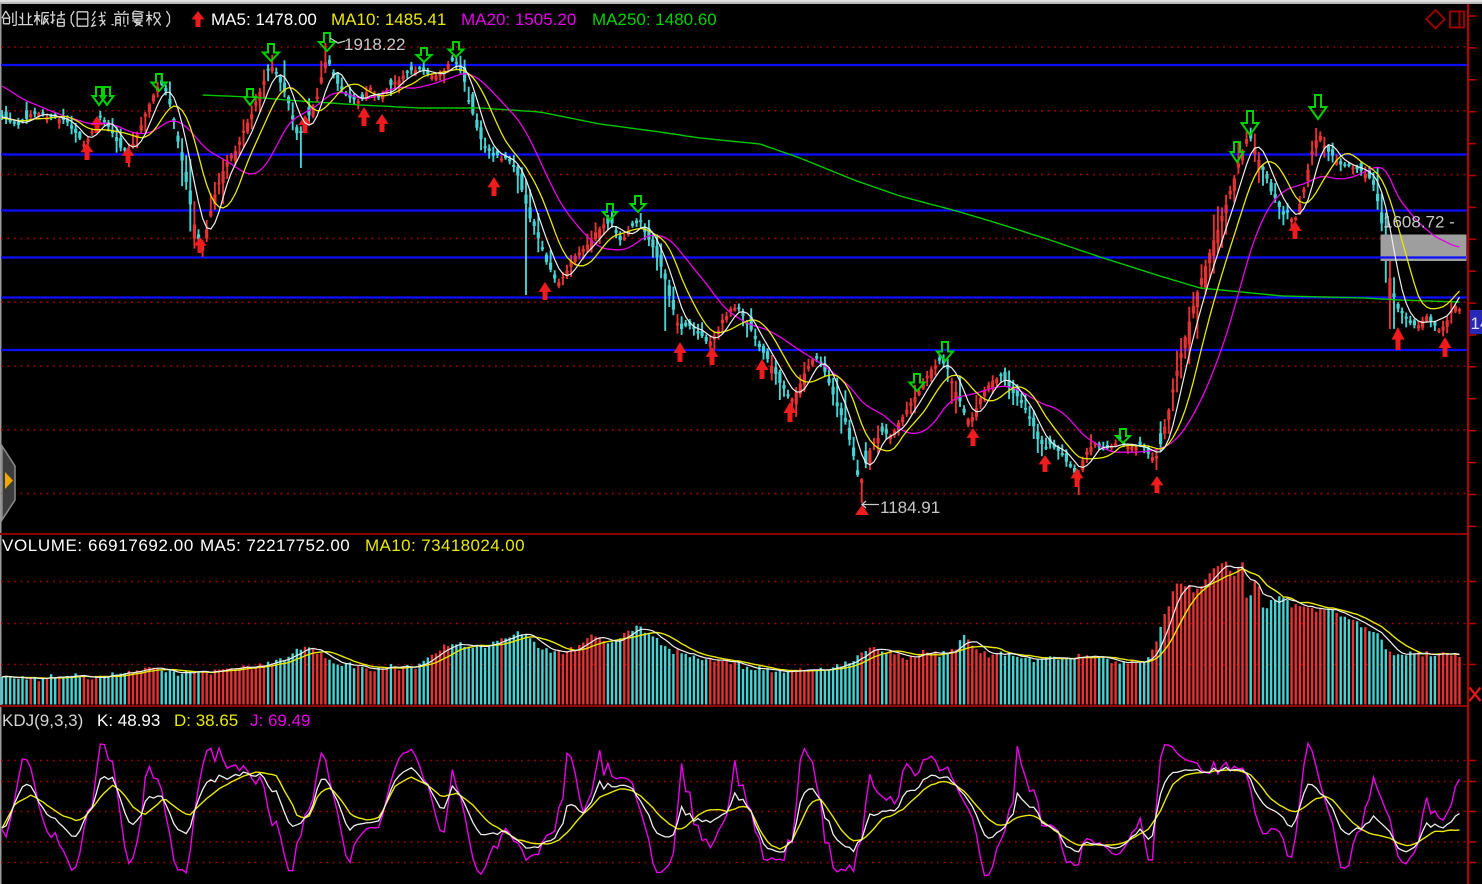  Describe the element at coordinates (910, 507) in the screenshot. I see `svg-text: 1184.91` at that location.